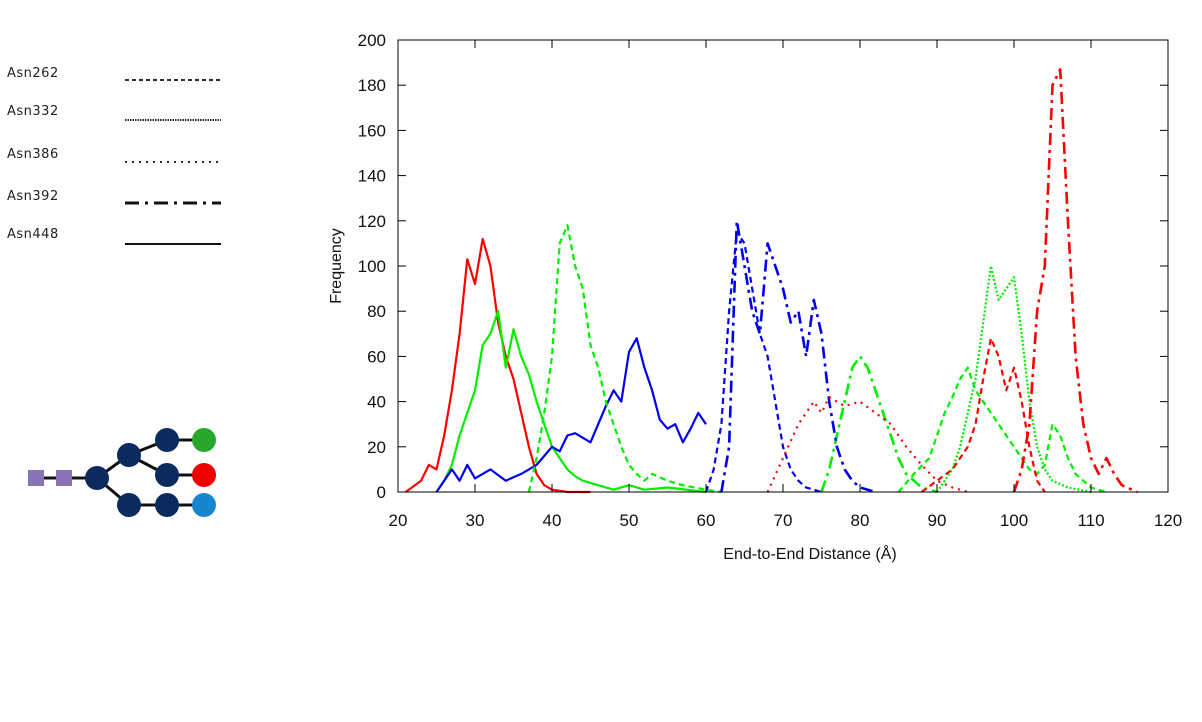  Describe the element at coordinates (860, 520) in the screenshot. I see `x-tick-label: 80` at that location.